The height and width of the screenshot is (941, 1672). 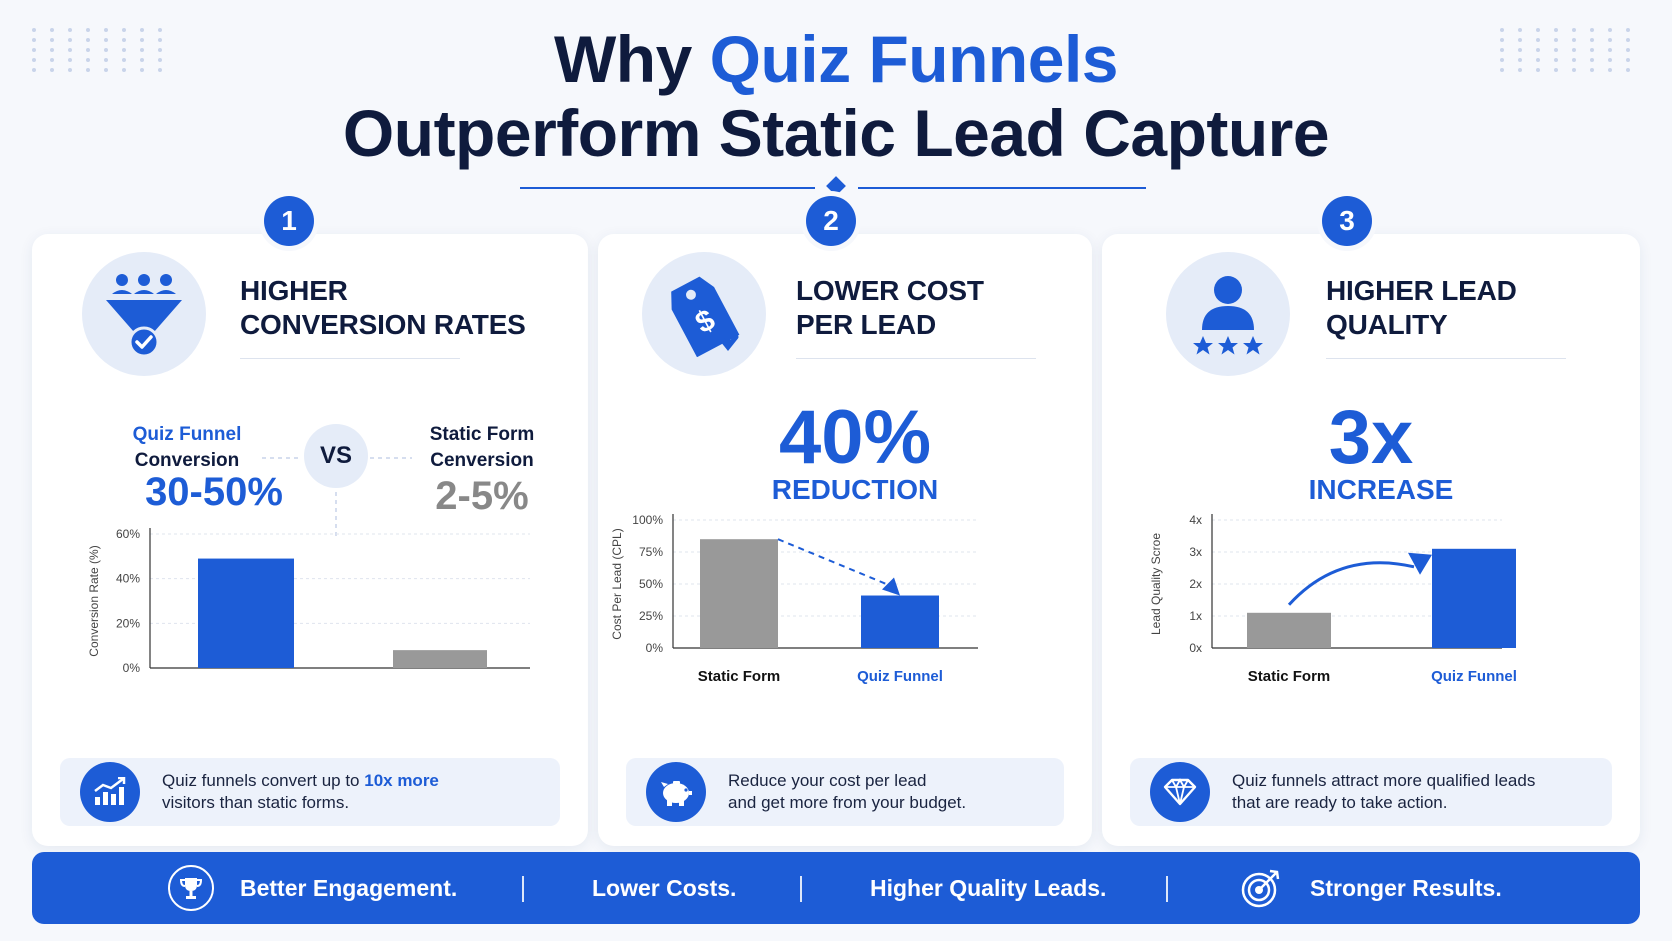 I want to click on footer-label-costs: Lower Costs., so click(x=664, y=887).